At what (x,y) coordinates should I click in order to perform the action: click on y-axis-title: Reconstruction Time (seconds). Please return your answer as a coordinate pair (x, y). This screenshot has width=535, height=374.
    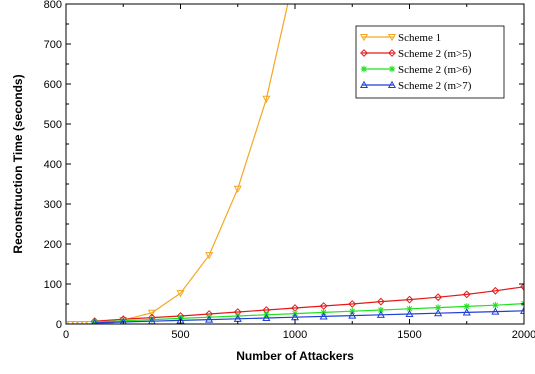
    Looking at the image, I should click on (18, 163).